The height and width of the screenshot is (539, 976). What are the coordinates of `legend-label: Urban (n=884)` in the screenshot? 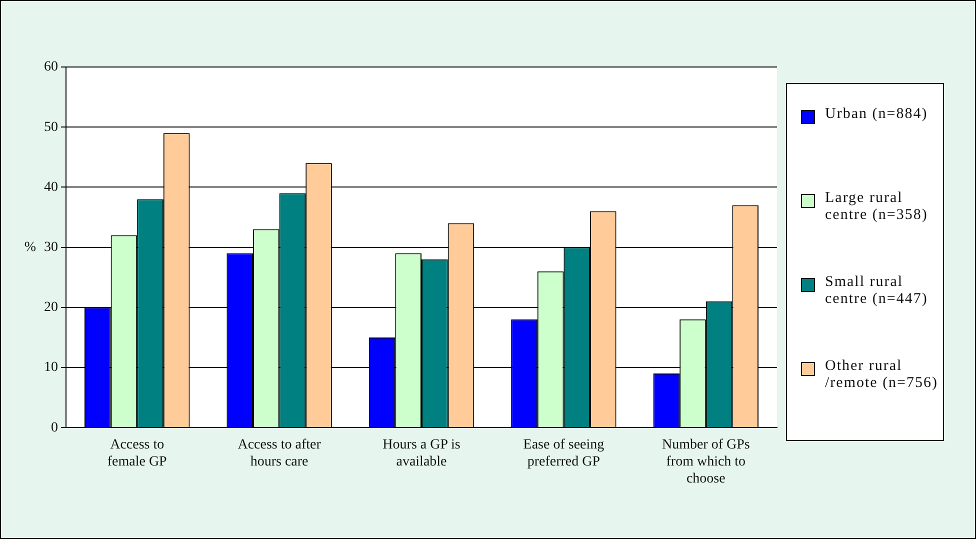 It's located at (876, 114).